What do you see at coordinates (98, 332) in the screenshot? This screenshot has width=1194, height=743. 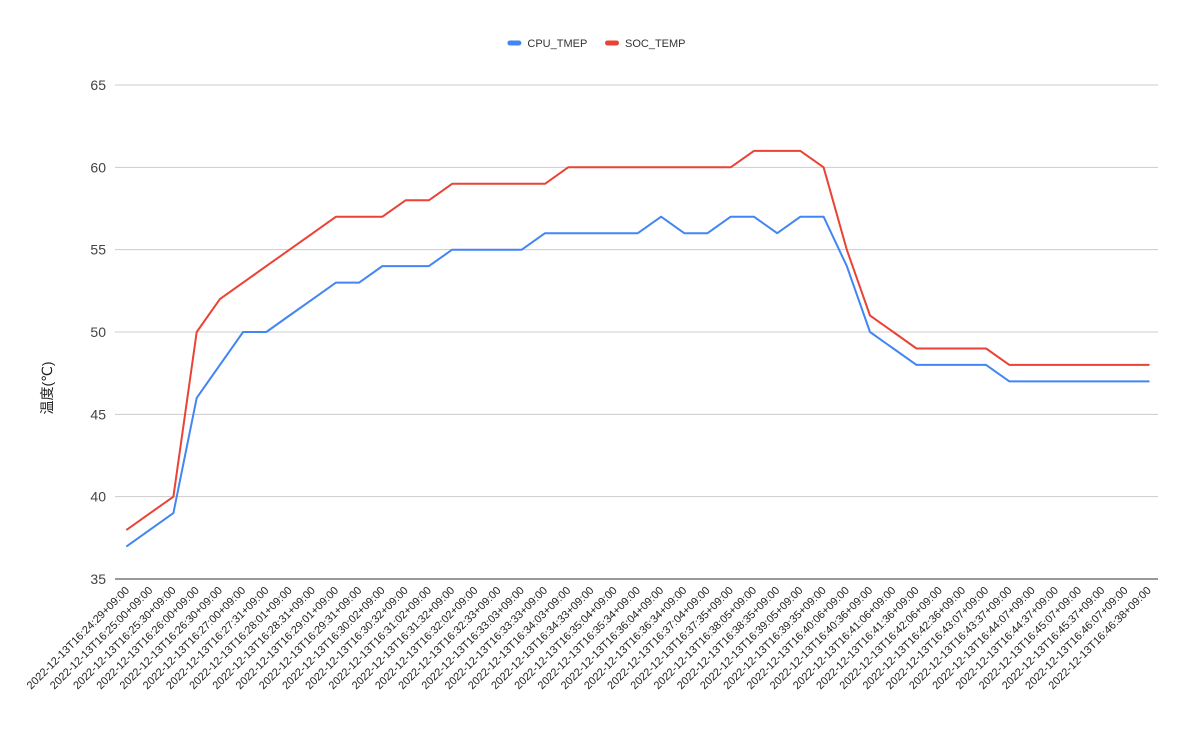 I see `y-tick-label: 50` at bounding box center [98, 332].